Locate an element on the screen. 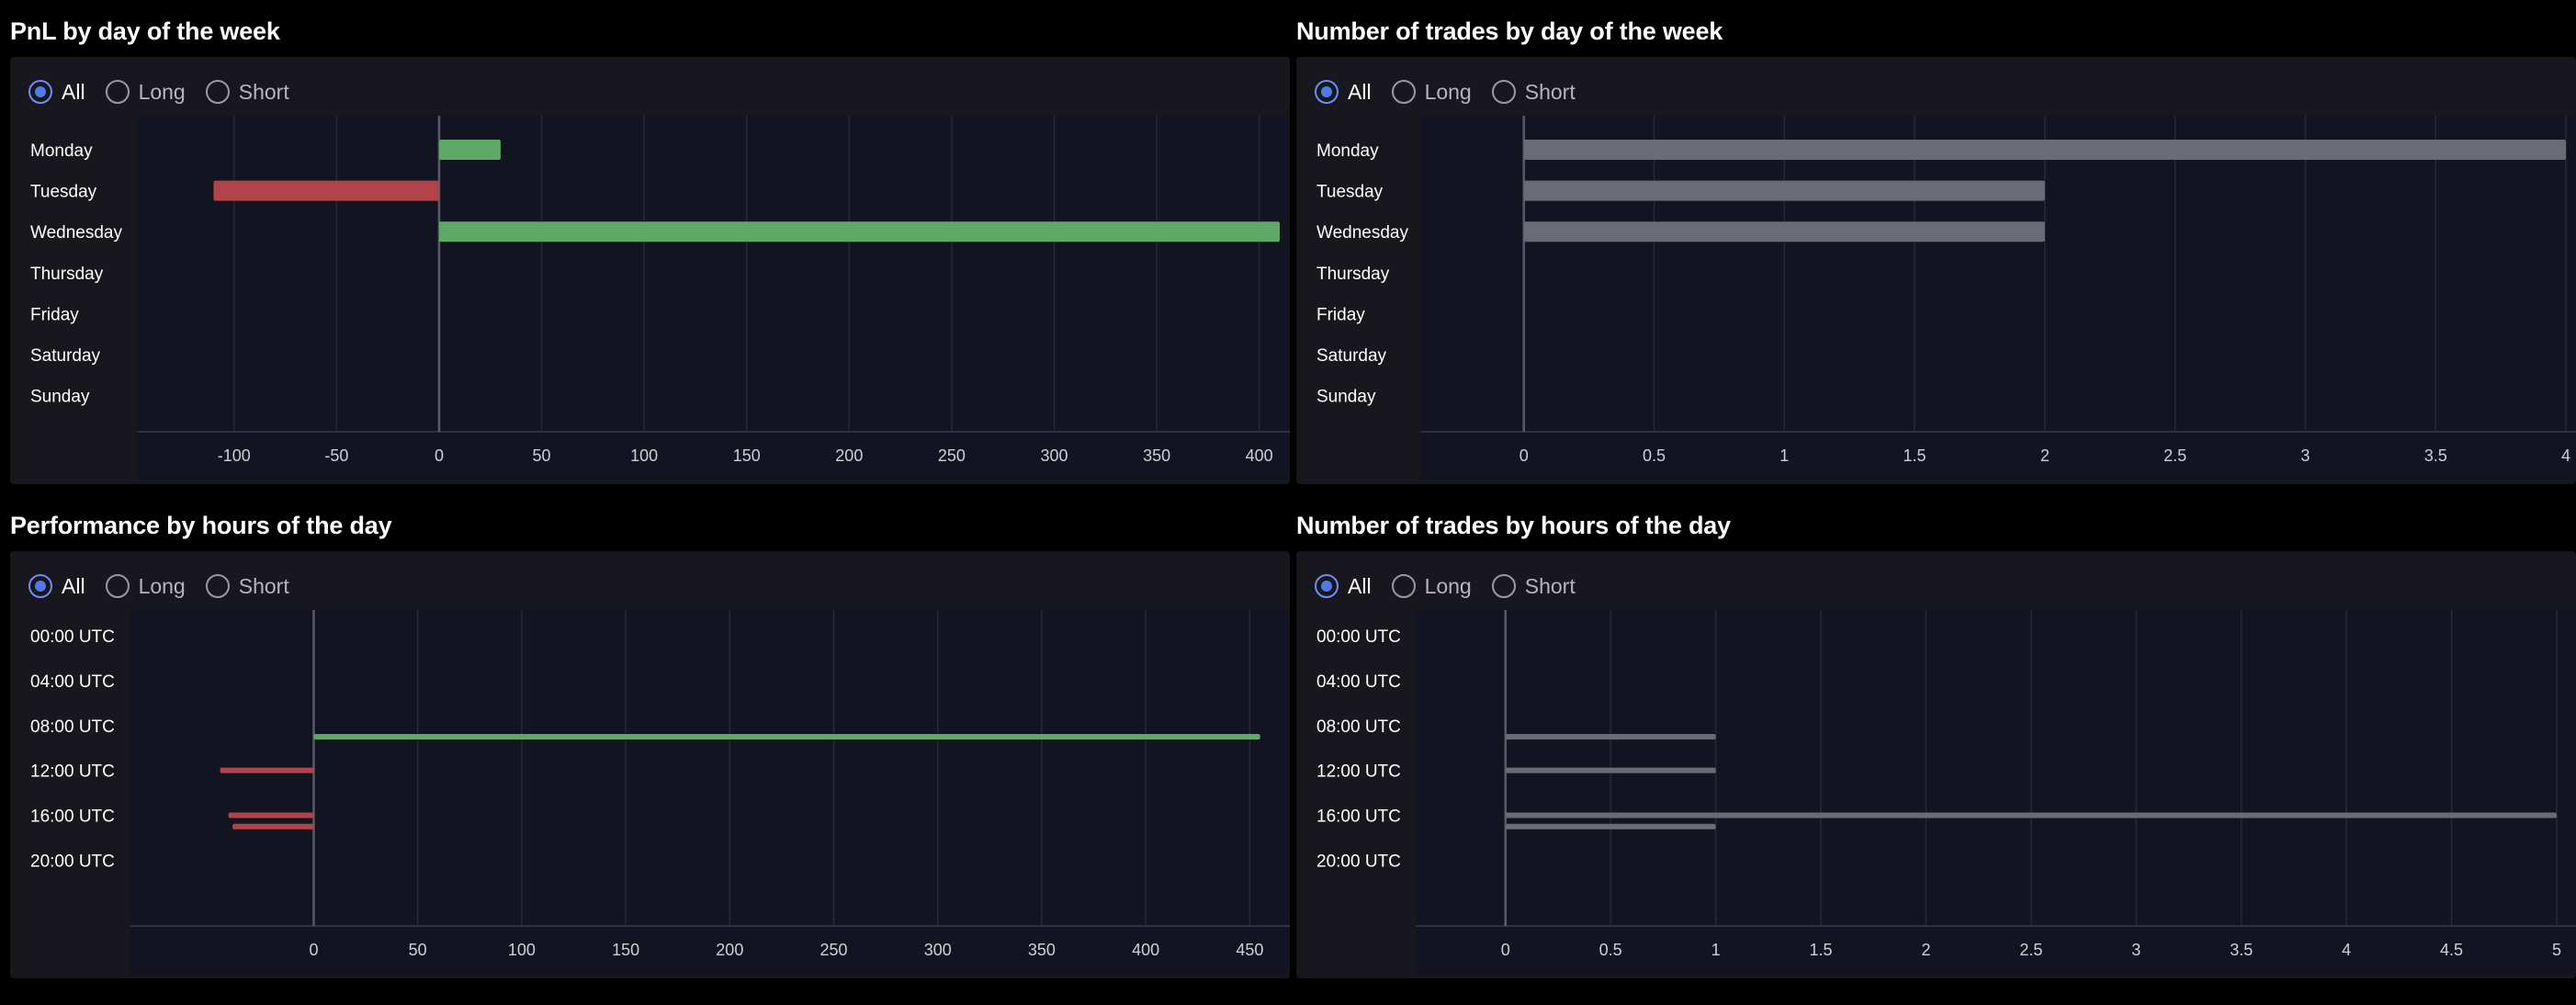  chart-title-trades-by-day: Number of trades by day of the week is located at coordinates (1509, 31).